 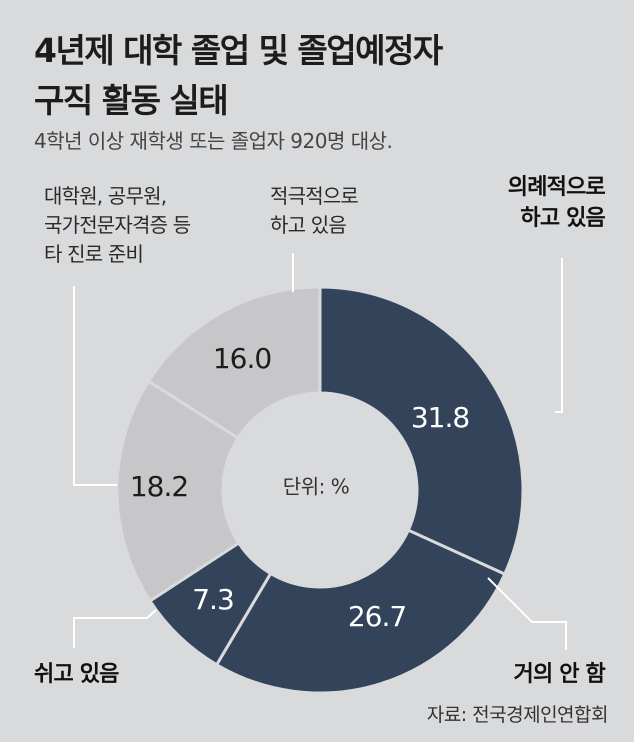 I want to click on title-line-1: 4년제 대학 졸업 및 졸업예정자, so click(x=238, y=50).